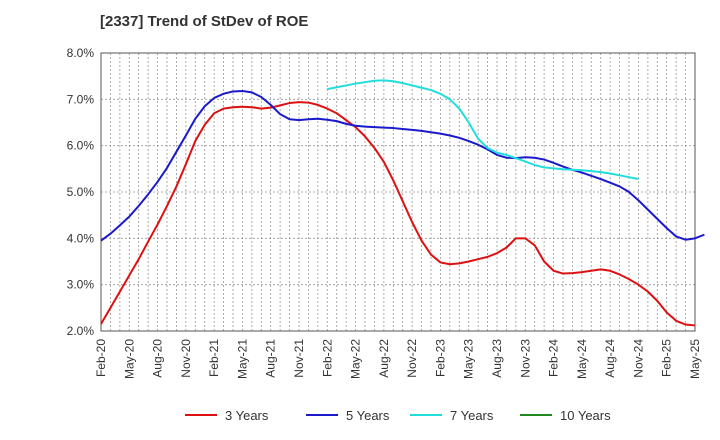 This screenshot has width=720, height=440. Describe the element at coordinates (398, 415) in the screenshot. I see `legend: 3 Years 5 Years 7 Years 10 Years` at that location.